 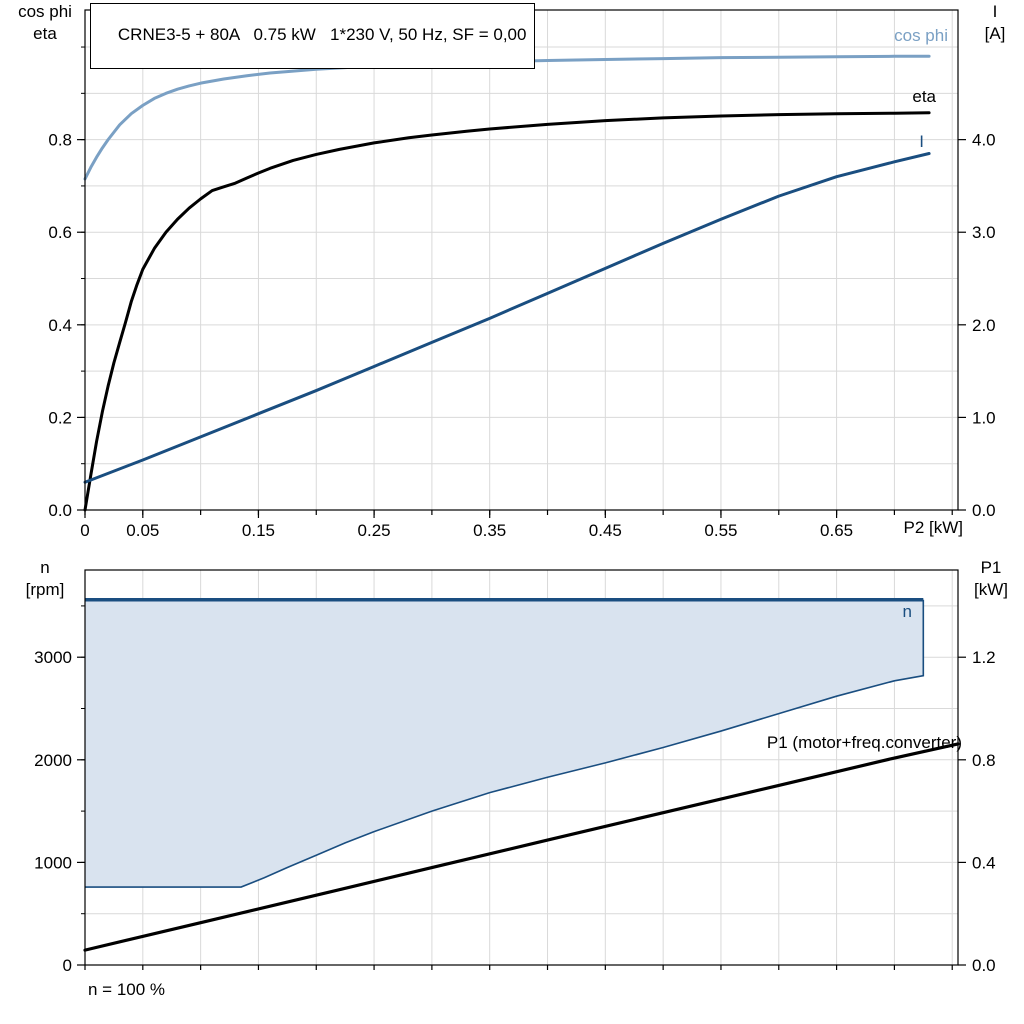 What do you see at coordinates (45, 589) in the screenshot?
I see `axis-label-n-unit: [rpm]` at bounding box center [45, 589].